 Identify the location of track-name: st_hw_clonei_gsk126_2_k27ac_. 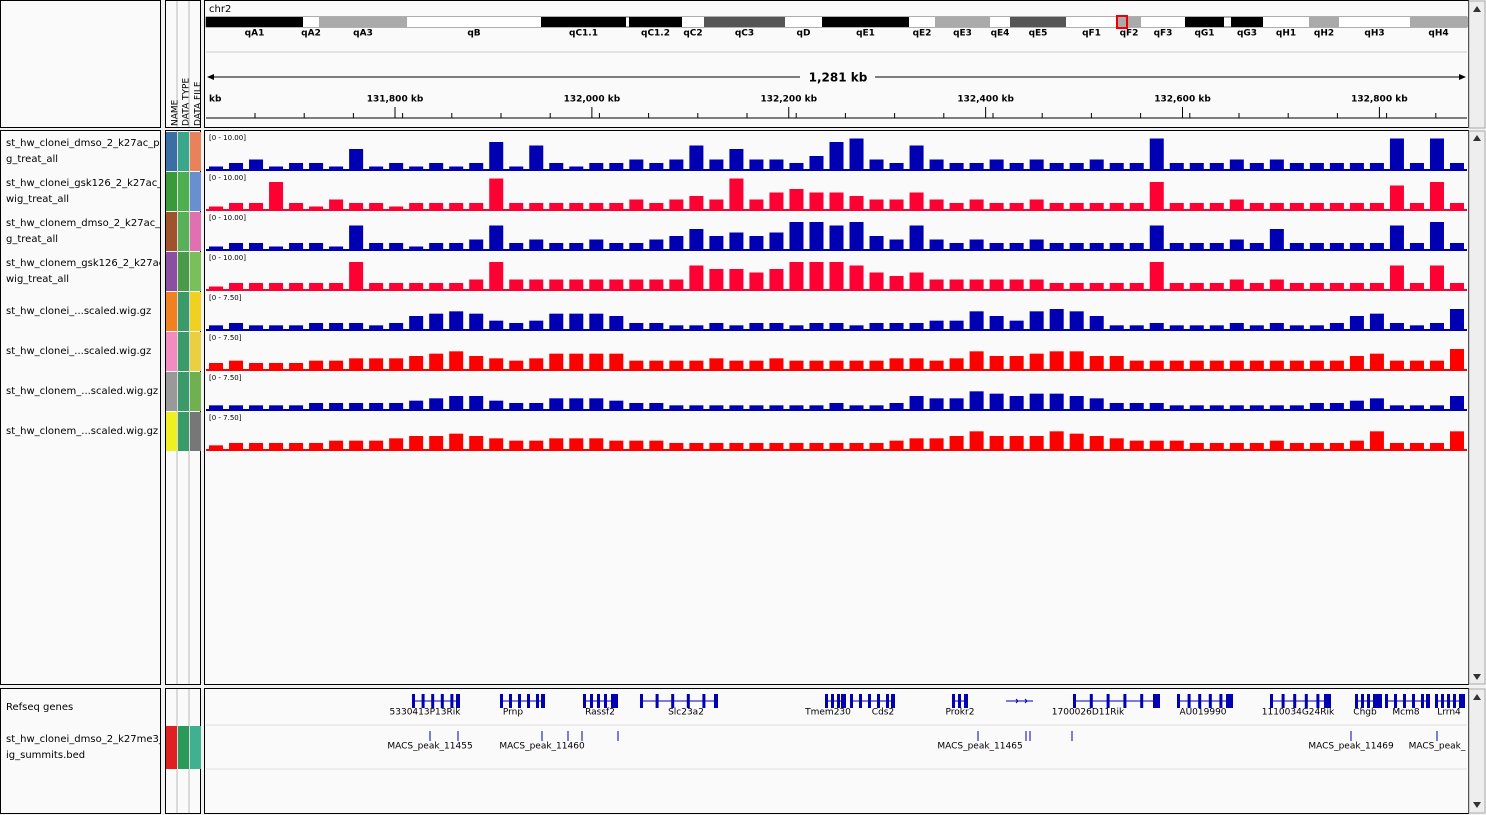
(84, 183).